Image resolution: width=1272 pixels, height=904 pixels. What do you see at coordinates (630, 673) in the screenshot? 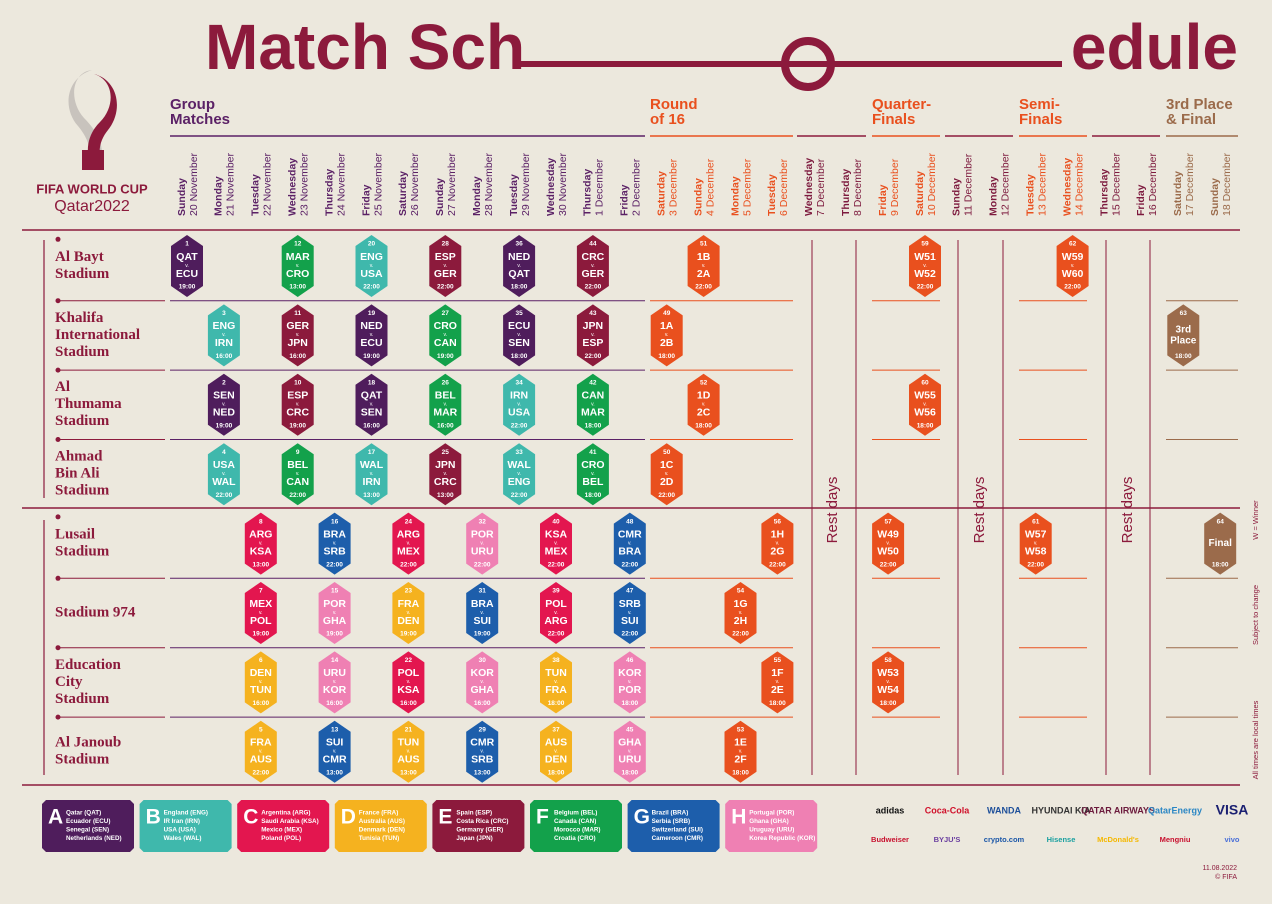
I see `home-team: KOR` at bounding box center [630, 673].